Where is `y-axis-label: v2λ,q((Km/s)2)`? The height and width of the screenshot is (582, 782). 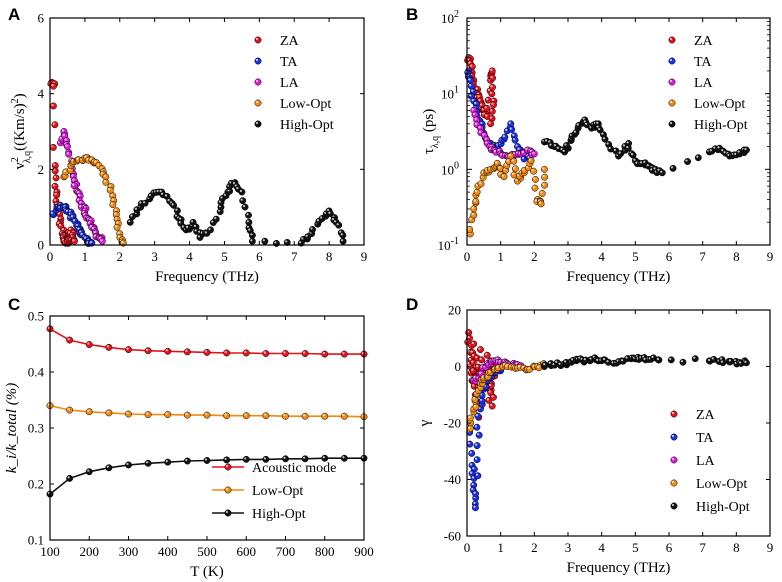 y-axis-label: v2λ,q((Km/s)2) is located at coordinates (21, 131).